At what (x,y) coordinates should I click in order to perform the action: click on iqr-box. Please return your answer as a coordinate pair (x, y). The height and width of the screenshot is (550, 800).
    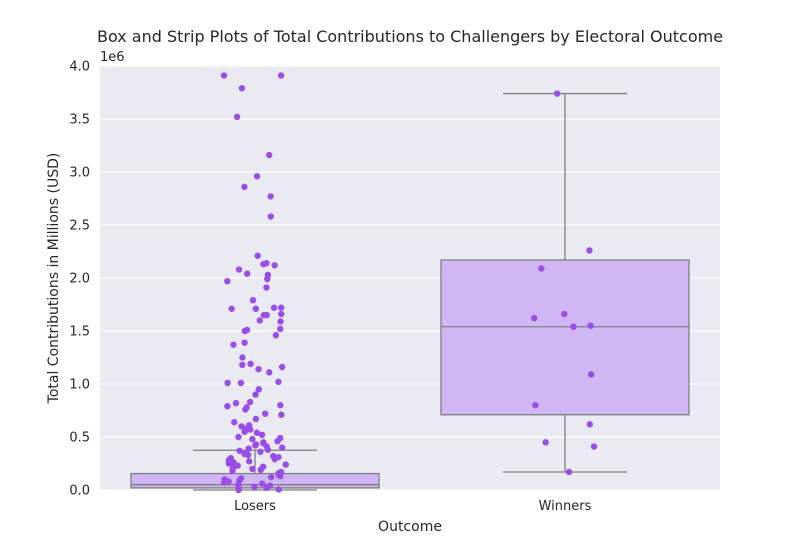
    Looking at the image, I should click on (565, 337).